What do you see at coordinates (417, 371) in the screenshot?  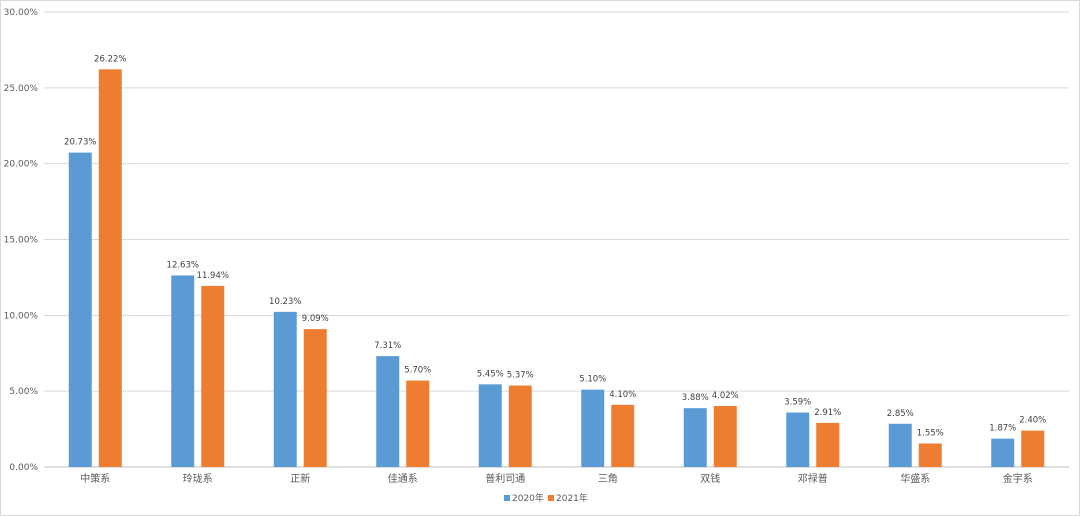 I see `data-label: 5.70%` at bounding box center [417, 371].